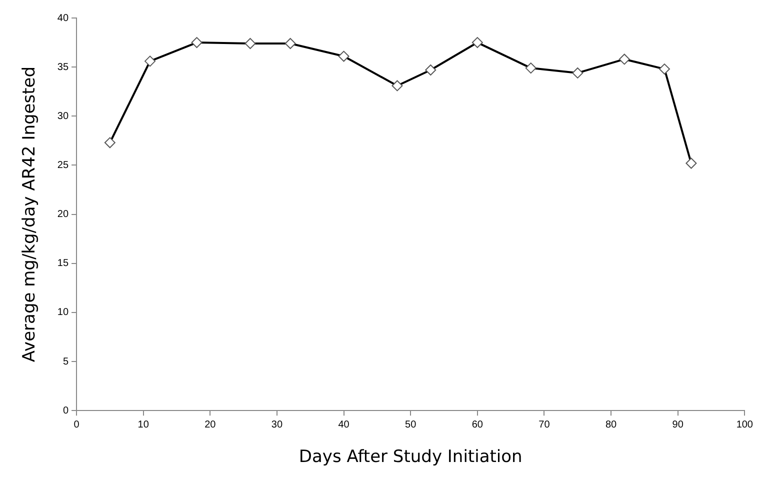  Describe the element at coordinates (30, 214) in the screenshot. I see `y-axis-title: Average mg/kg/day AR42 Ingested` at that location.